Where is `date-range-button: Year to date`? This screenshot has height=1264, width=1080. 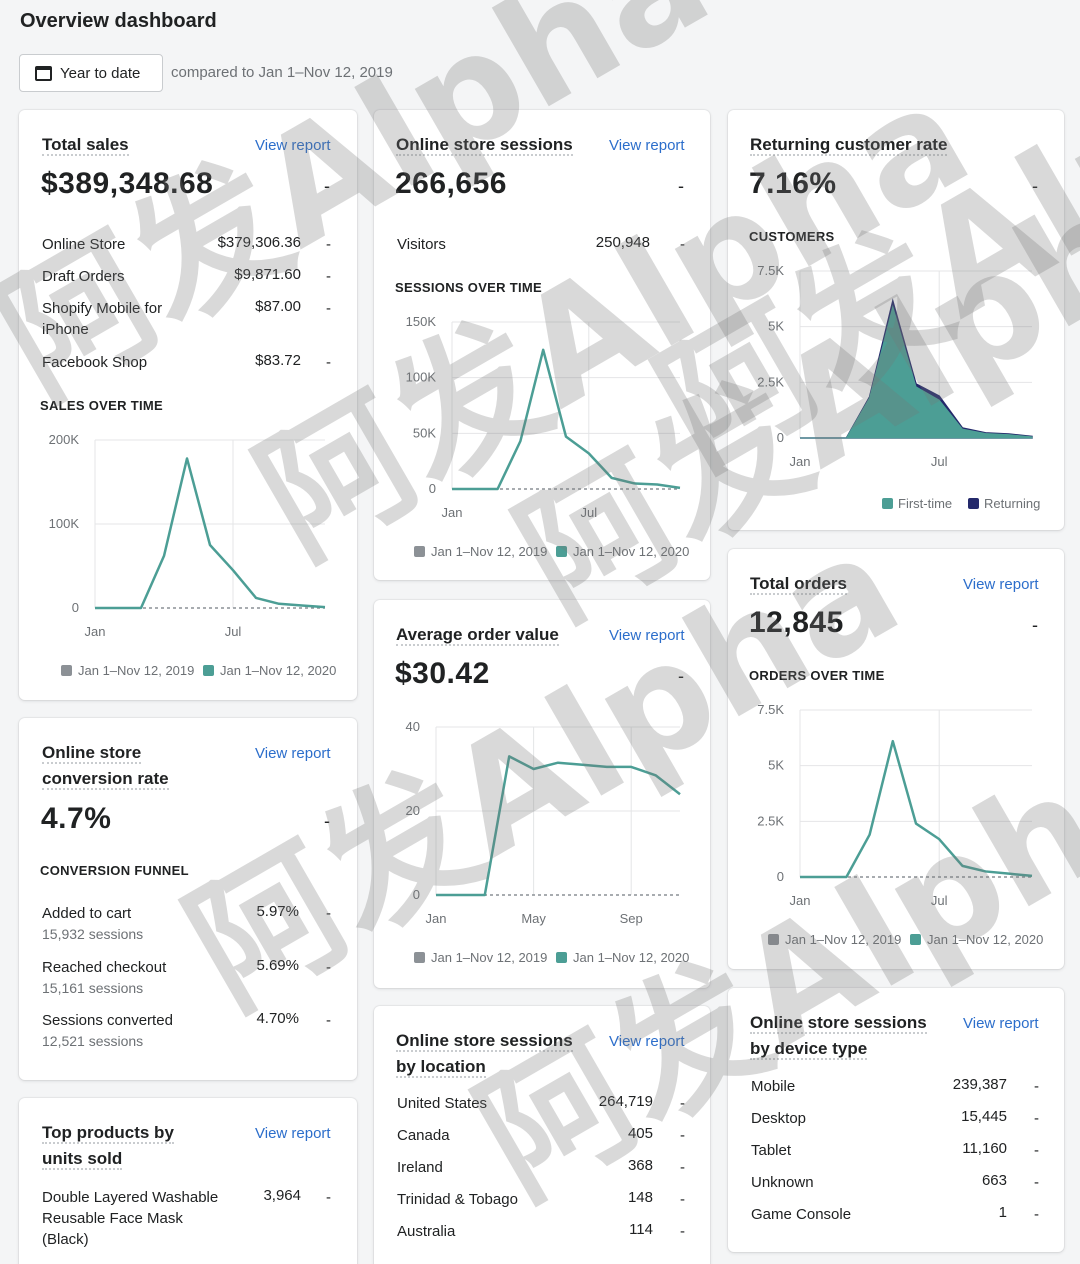
date-range-button: Year to date is located at coordinates (91, 73).